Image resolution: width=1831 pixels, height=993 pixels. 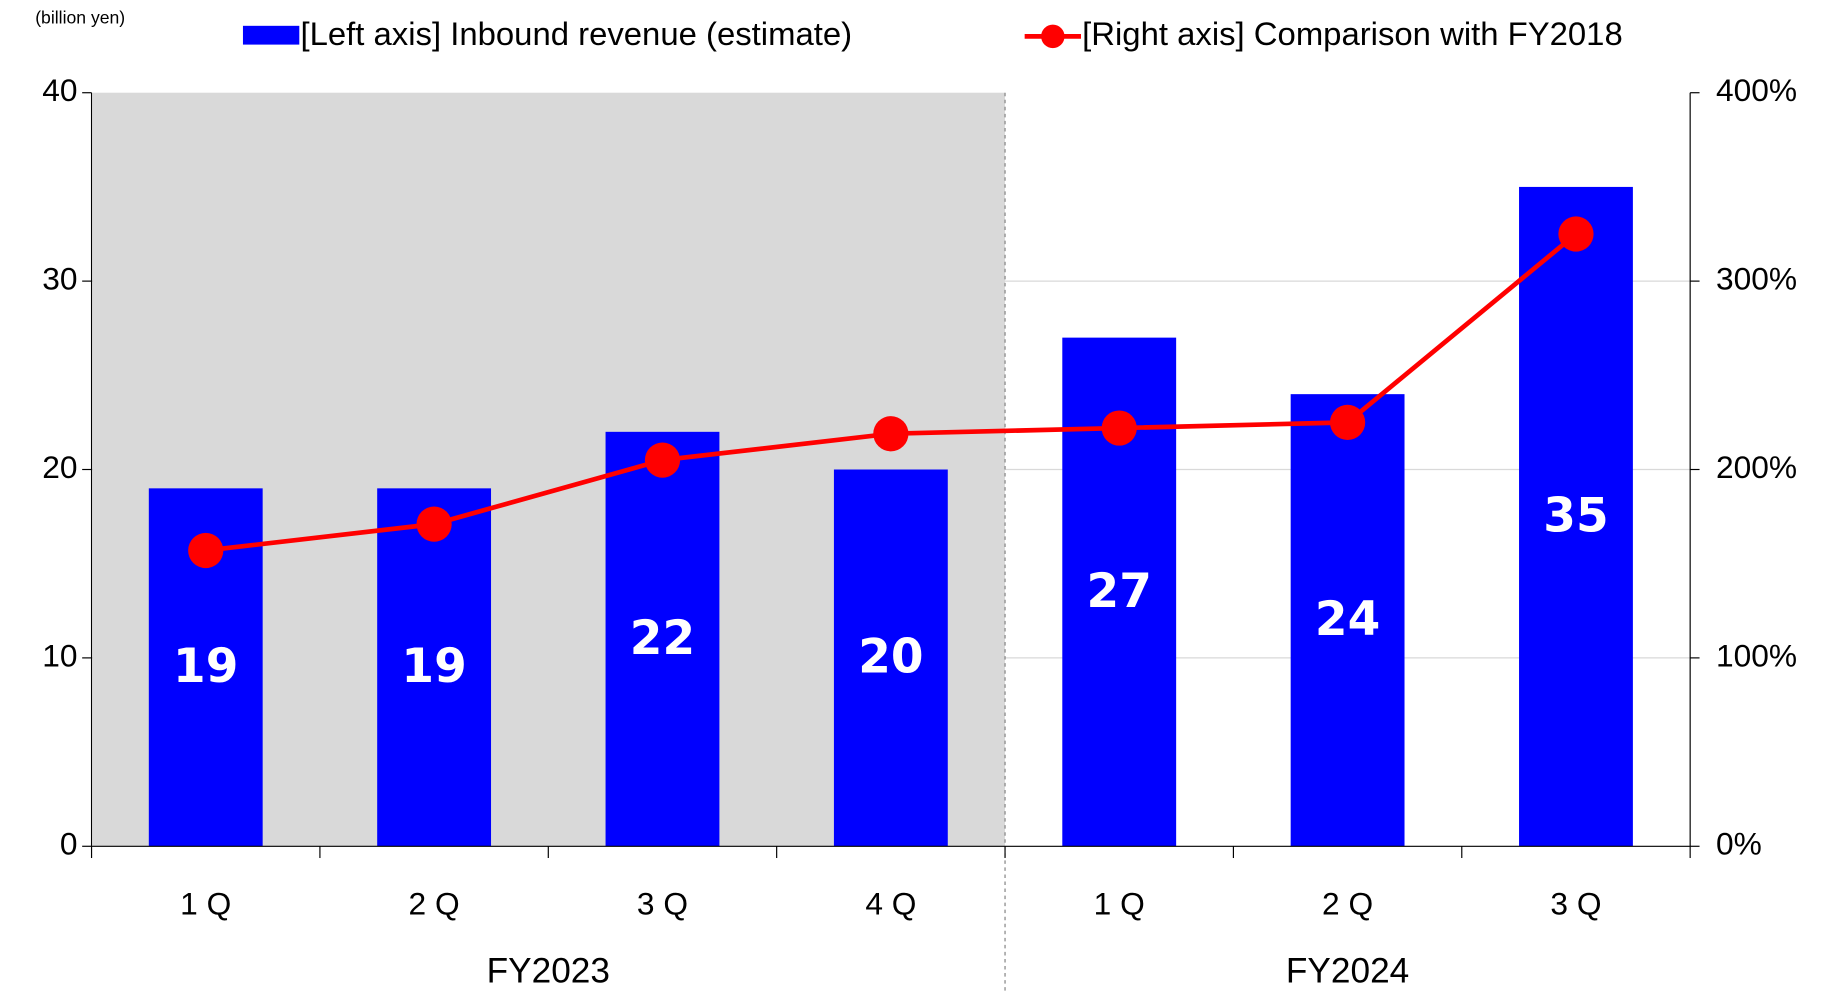 I want to click on legend-swatch, so click(x=271, y=35).